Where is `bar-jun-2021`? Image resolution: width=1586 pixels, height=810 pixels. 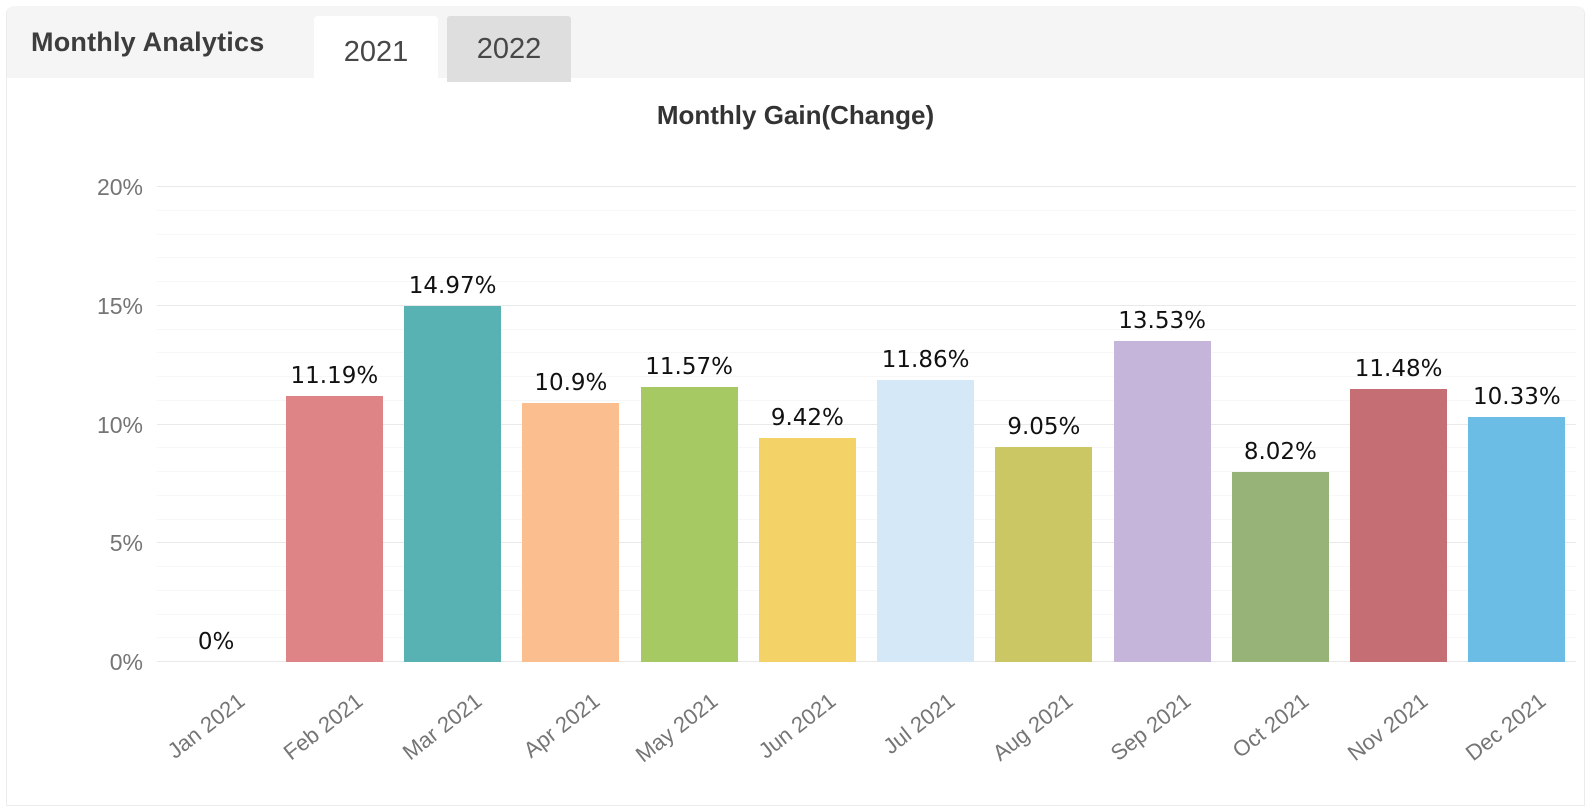 bar-jun-2021 is located at coordinates (807, 550).